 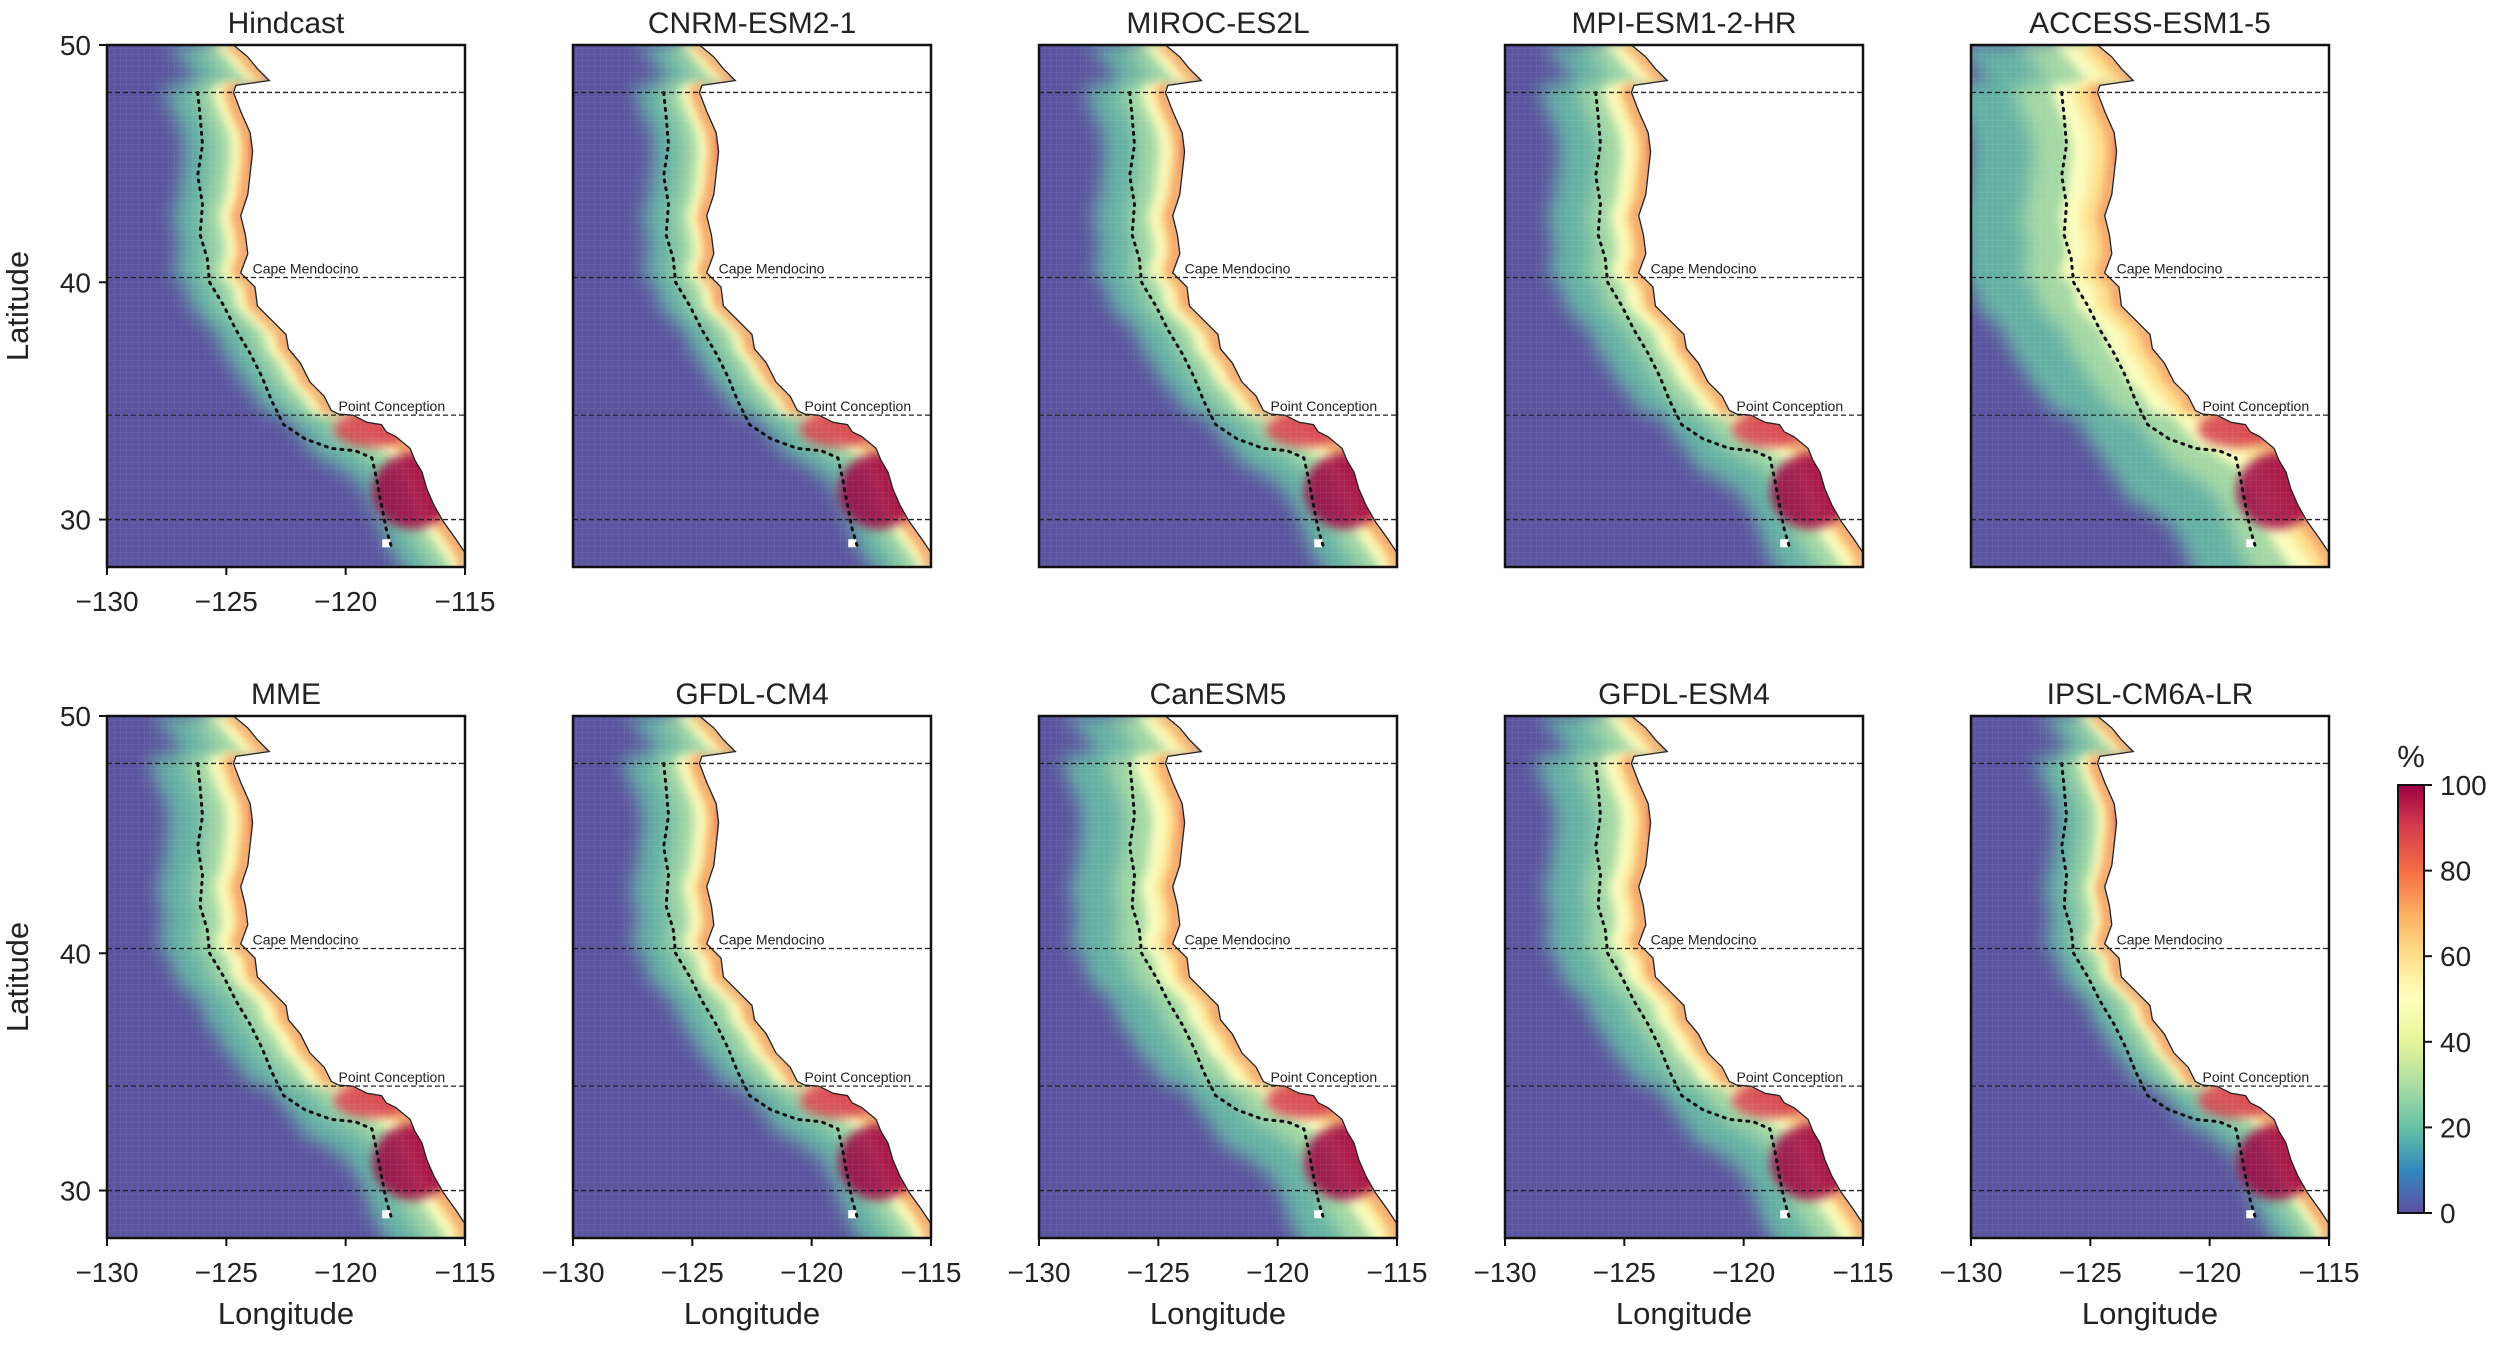 I want to click on colorbar: % 0 20 40 60 80 100, so click(x=2442, y=984).